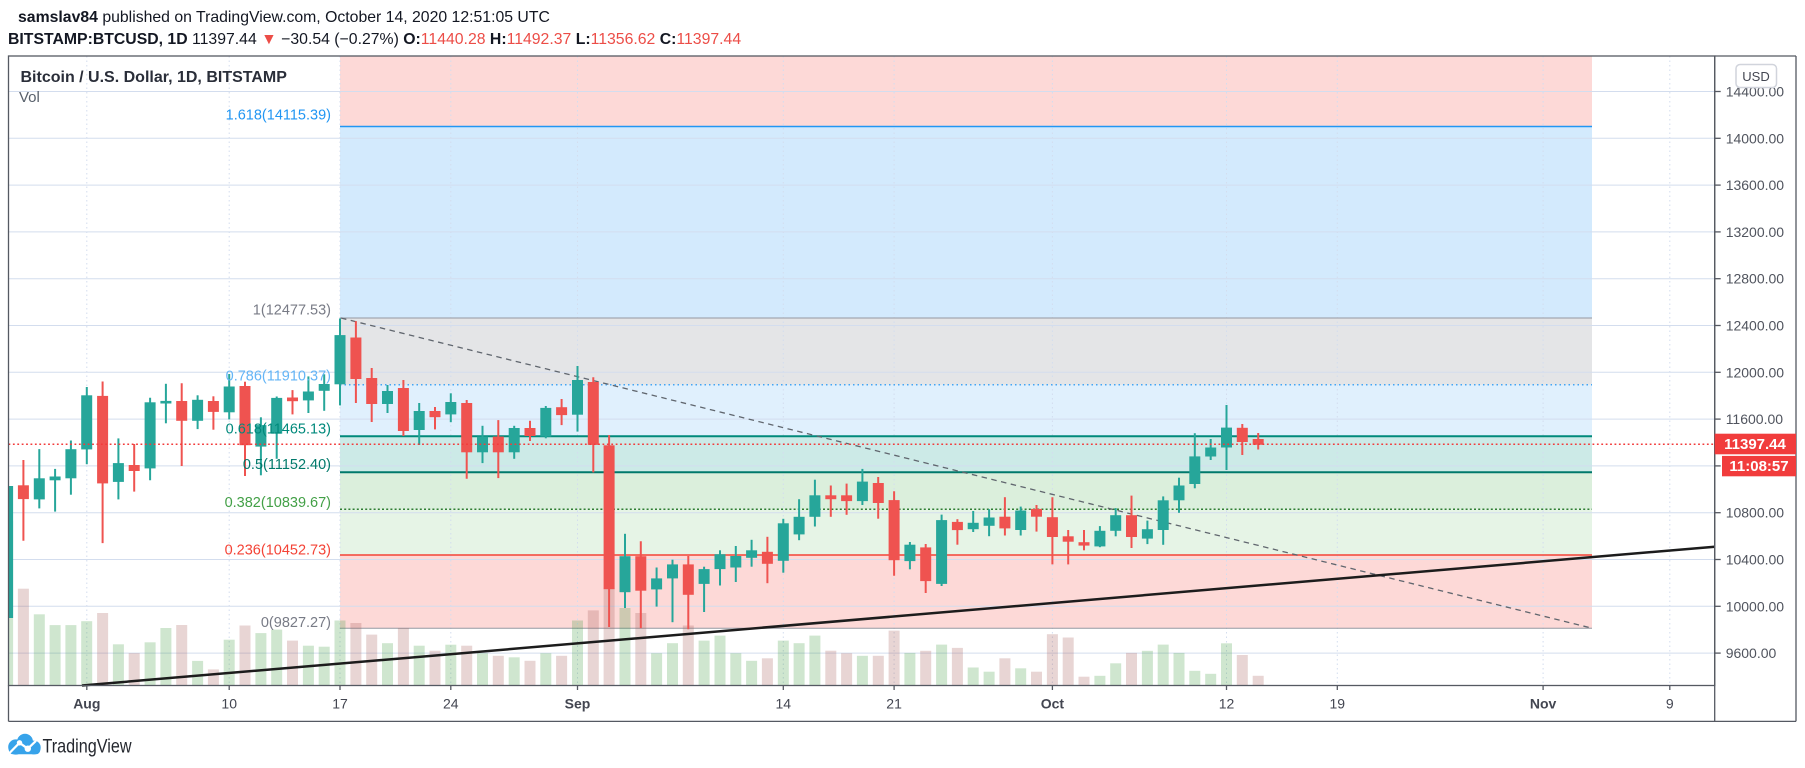 Image resolution: width=1805 pixels, height=768 pixels. Describe the element at coordinates (1053, 704) in the screenshot. I see `svg-text: Oct` at that location.